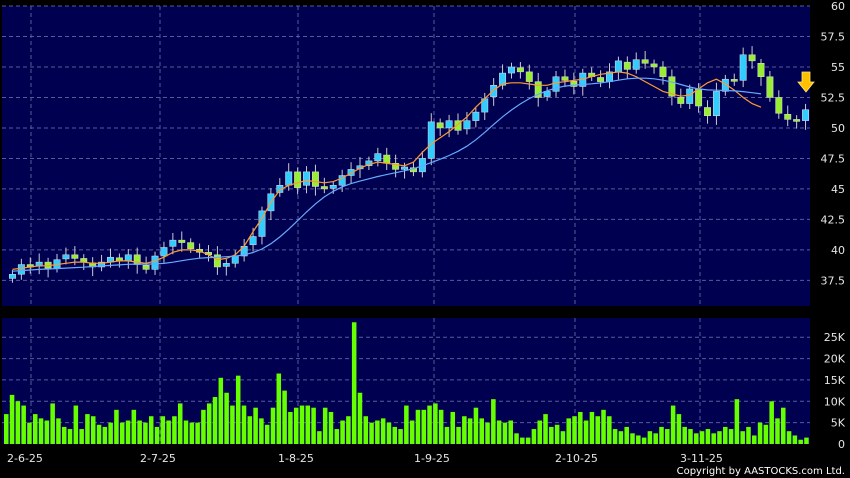 Image resolution: width=850 pixels, height=478 pixels. I want to click on date-axis-ticks: 2-6-25 2-7-25 1-8-25 1-9-25 2-10-25 3-11-25, so click(365, 458).